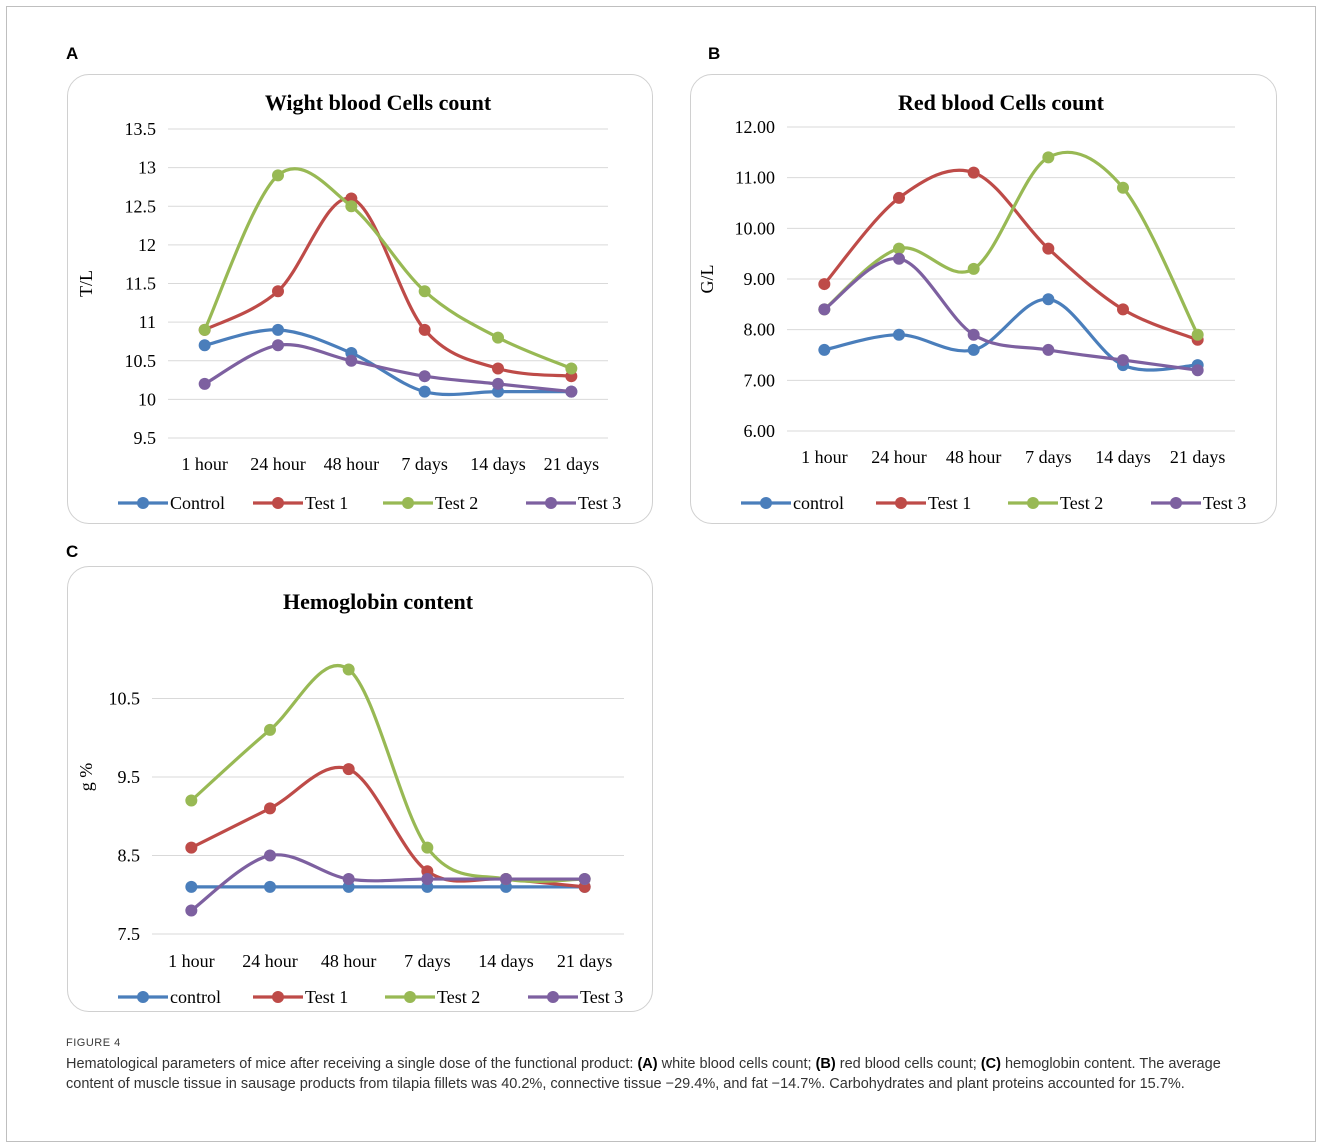 This screenshot has height=1148, width=1322. I want to click on chart-b-x-tick-label: 1 hour, so click(824, 457).